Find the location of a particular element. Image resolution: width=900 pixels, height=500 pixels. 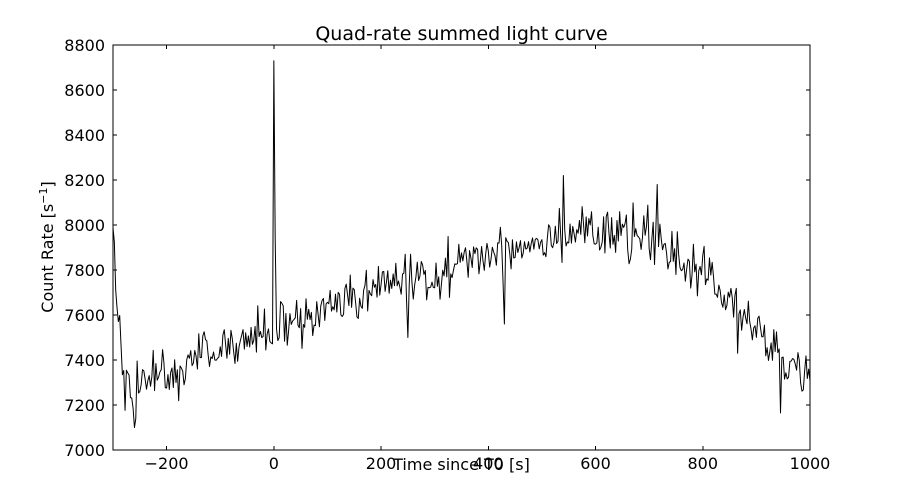

x-tick-label: 800 is located at coordinates (702, 463).